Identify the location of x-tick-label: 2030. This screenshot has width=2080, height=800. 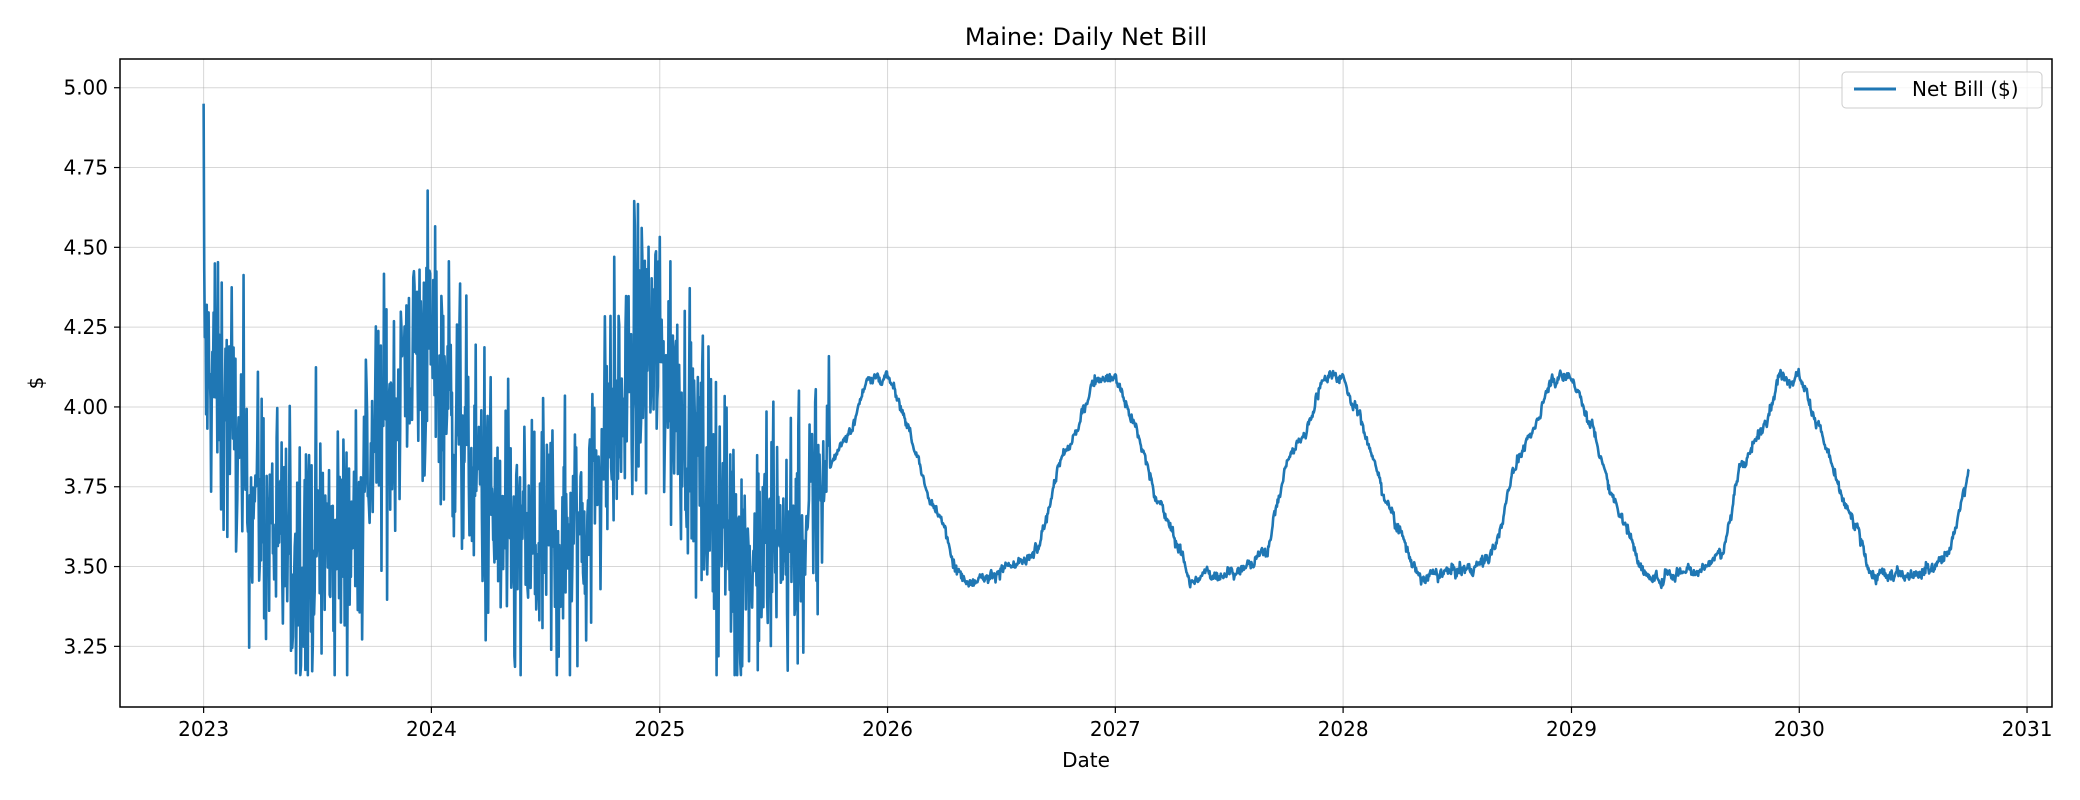
(1799, 729).